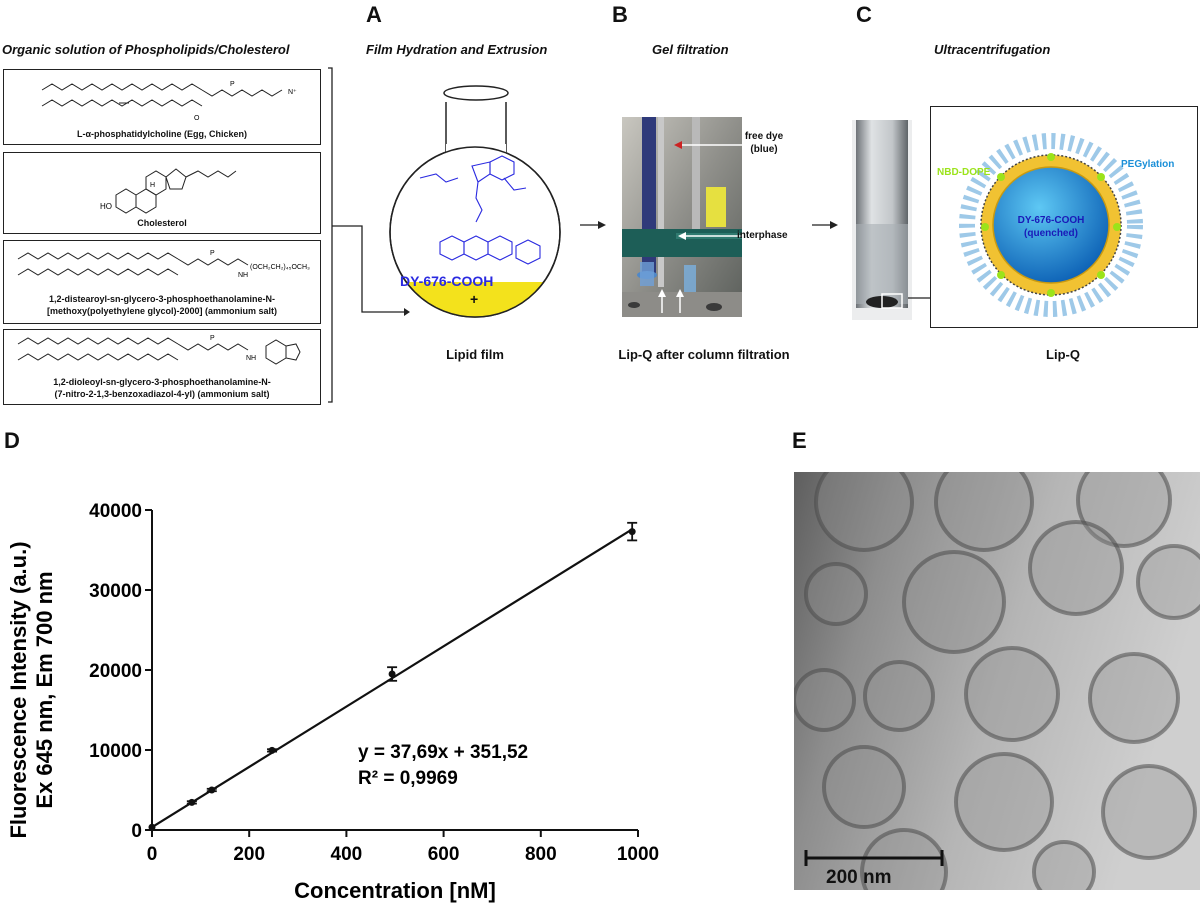 This screenshot has width=1200, height=908. Describe the element at coordinates (159, 350) in the screenshot. I see `nbd-dope-structure: P NH` at that location.